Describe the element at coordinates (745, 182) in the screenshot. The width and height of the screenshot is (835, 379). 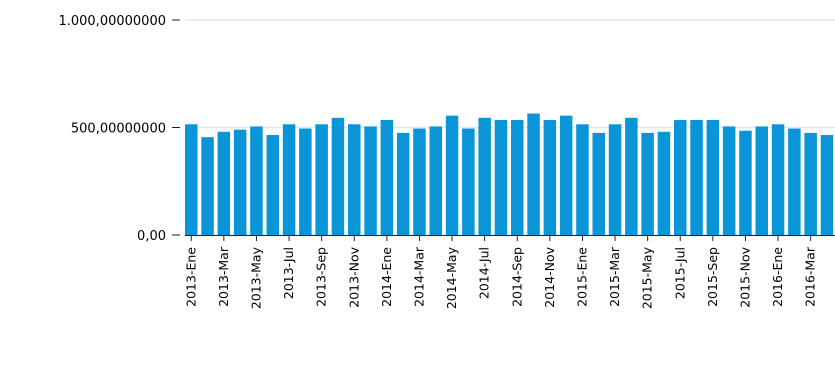
I see `bar-2015-Nov` at that location.